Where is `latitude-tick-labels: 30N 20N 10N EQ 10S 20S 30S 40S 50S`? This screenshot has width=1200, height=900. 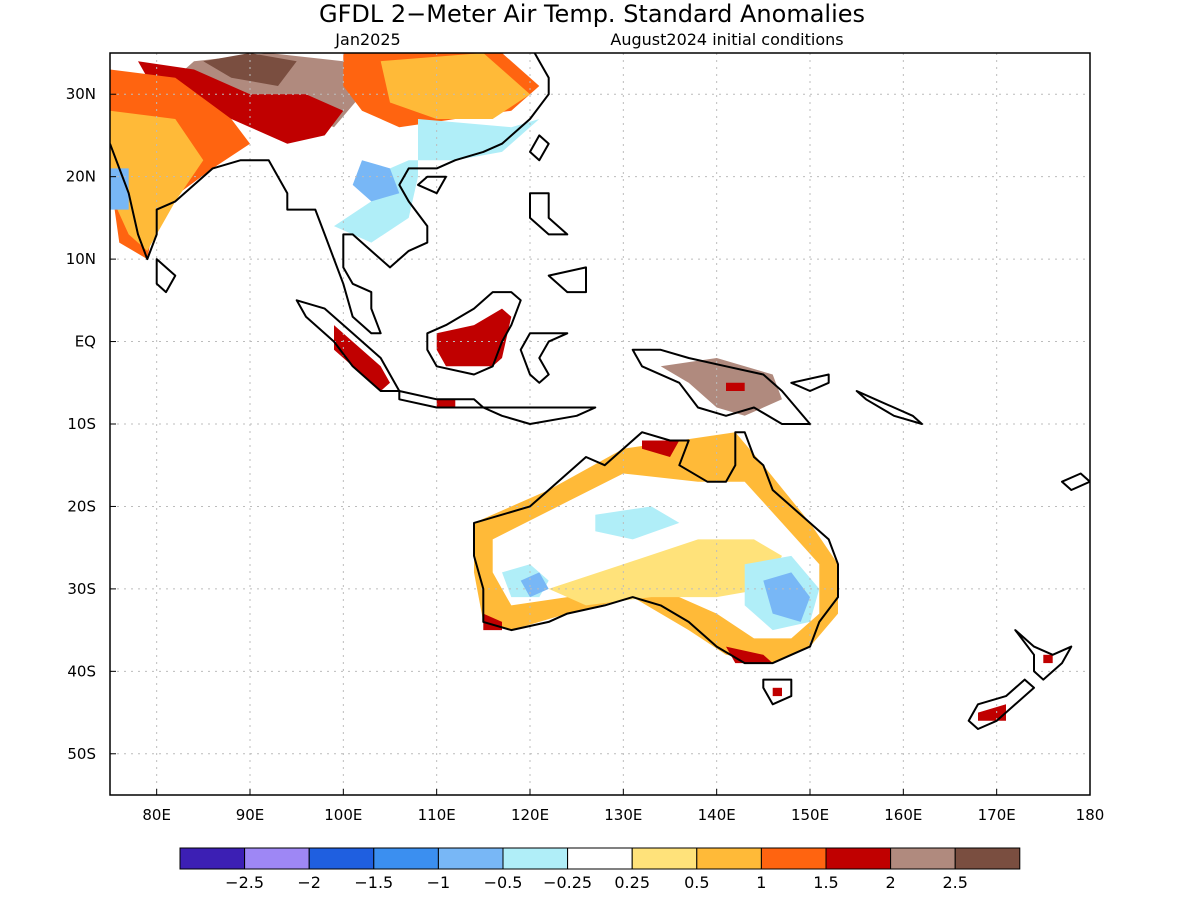 latitude-tick-labels: 30N 20N 10N EQ 10S 20S 30S 40S 50S is located at coordinates (91, 424).